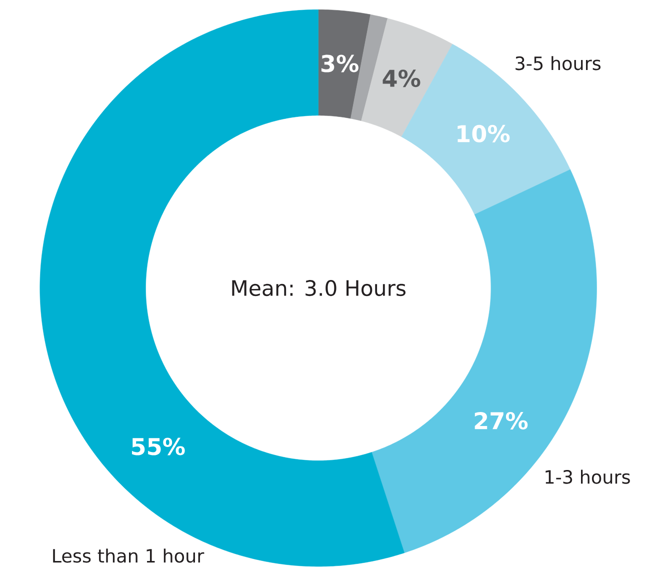 The width and height of the screenshot is (669, 568). I want to click on text: Mean: 3.0 Hours, so click(319, 288).